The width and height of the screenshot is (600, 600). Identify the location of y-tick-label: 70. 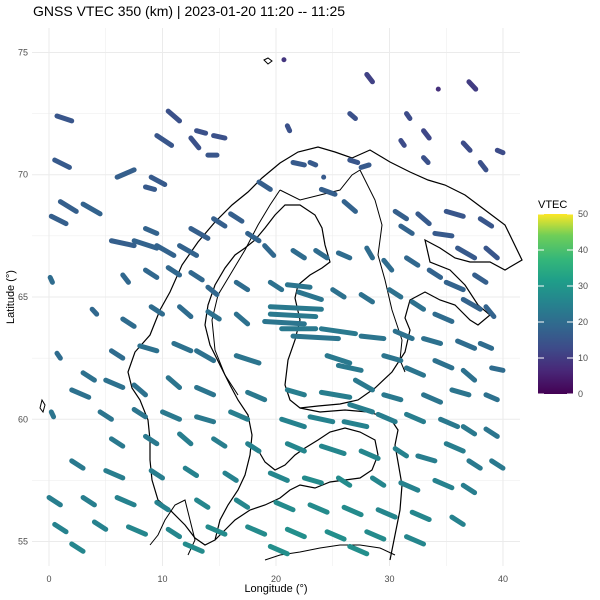
(23, 175).